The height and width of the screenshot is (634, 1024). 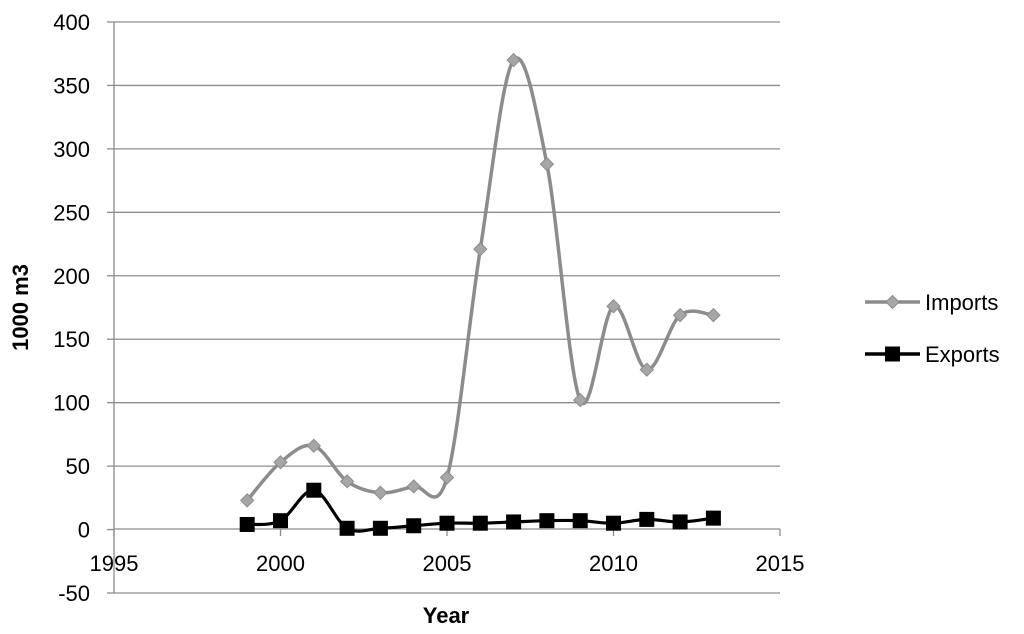 I want to click on x-tick-label: 1995, so click(x=114, y=563).